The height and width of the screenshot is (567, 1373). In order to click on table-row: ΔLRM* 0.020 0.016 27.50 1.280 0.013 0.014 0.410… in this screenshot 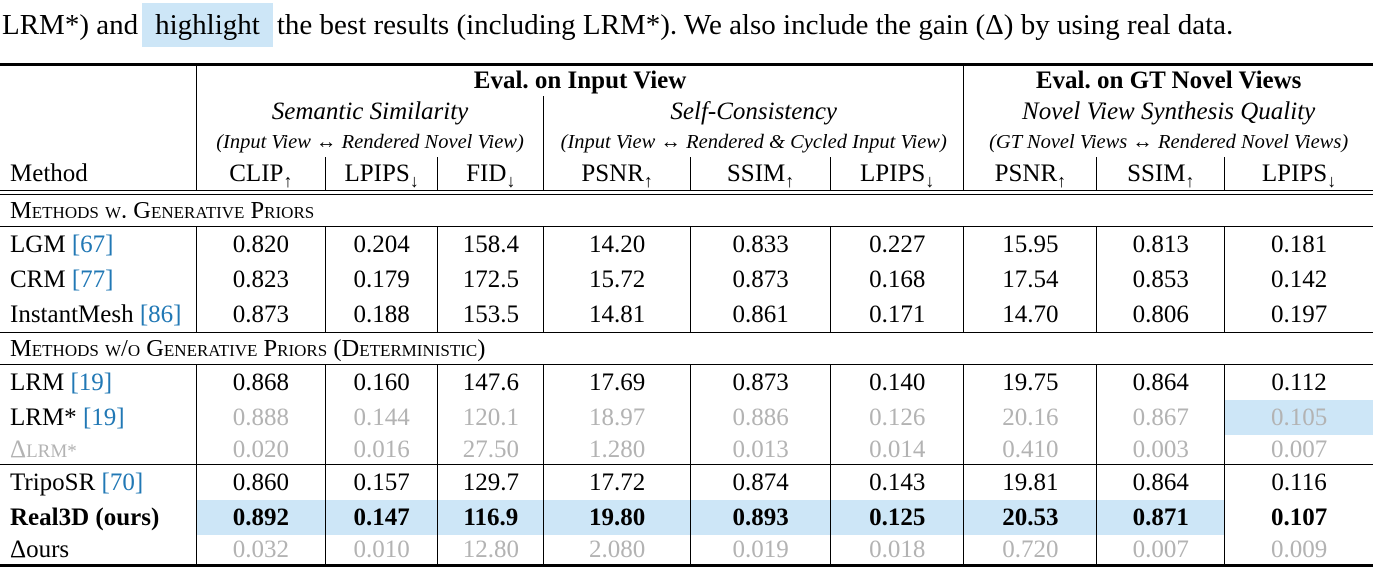, I will do `click(686, 450)`.